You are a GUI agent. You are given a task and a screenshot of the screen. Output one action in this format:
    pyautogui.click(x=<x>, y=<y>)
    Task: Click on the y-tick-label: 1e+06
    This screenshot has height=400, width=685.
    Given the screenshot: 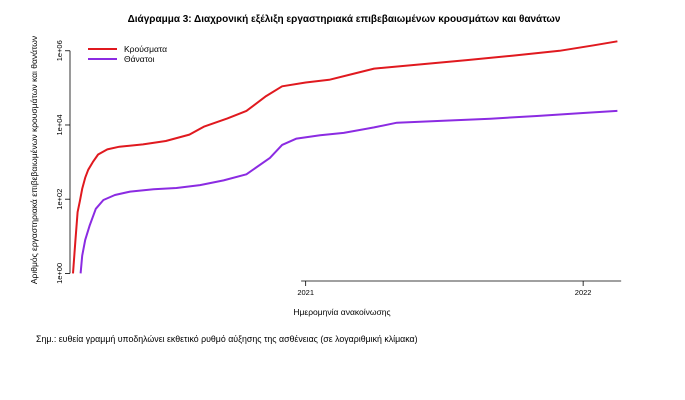 What is the action you would take?
    pyautogui.click(x=59, y=50)
    